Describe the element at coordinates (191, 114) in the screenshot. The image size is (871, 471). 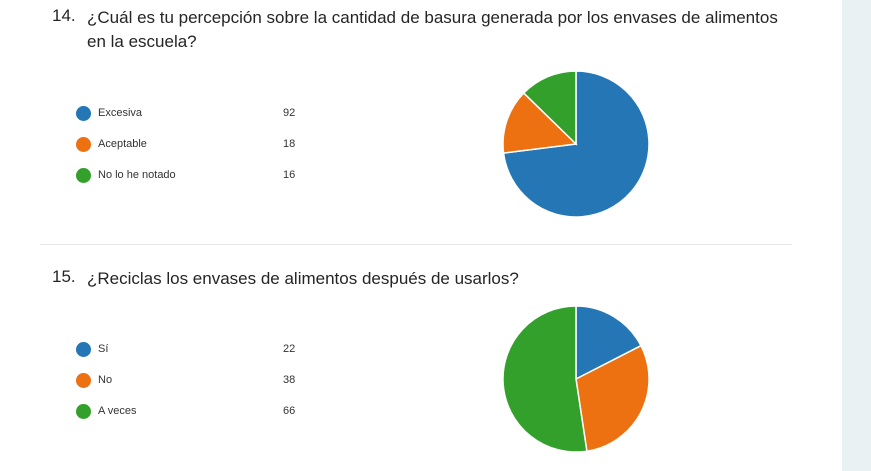
I see `legend-item-excesiva: Excesiva 92` at that location.